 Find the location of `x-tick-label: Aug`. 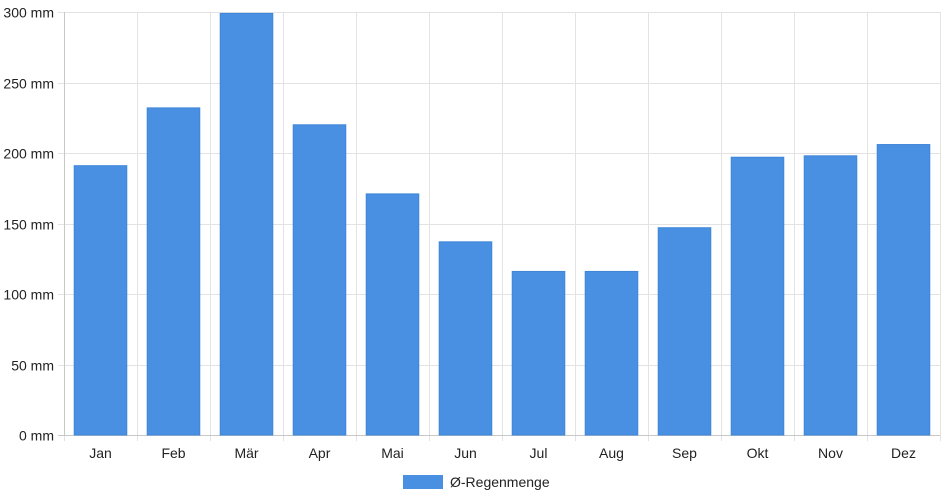

x-tick-label: Aug is located at coordinates (611, 453).